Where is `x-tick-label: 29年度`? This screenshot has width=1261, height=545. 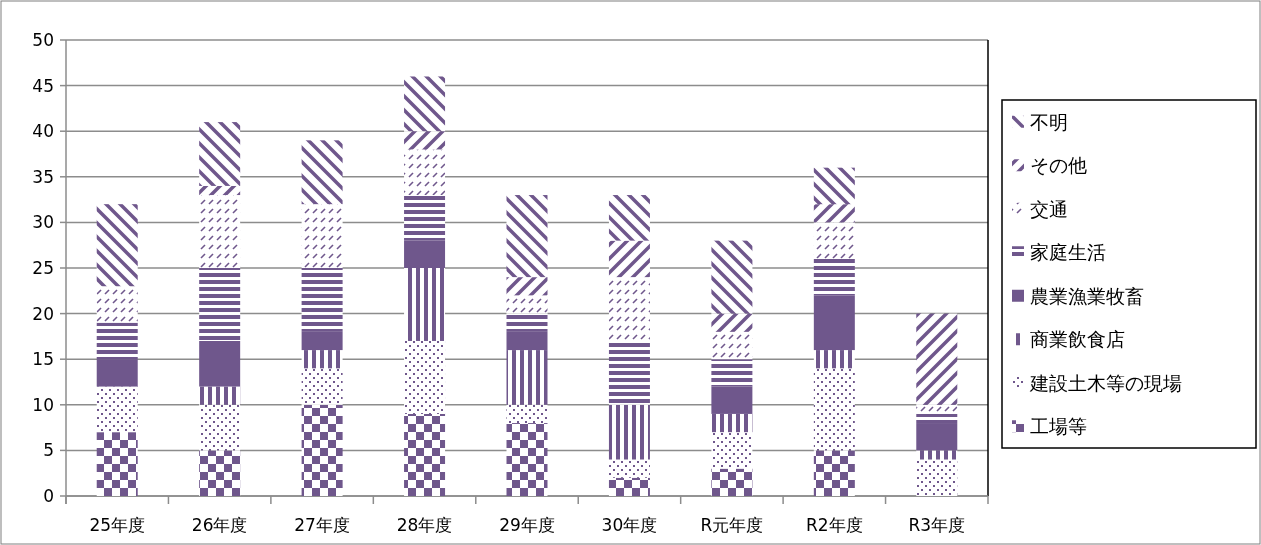
x-tick-label: 29年度 is located at coordinates (527, 525).